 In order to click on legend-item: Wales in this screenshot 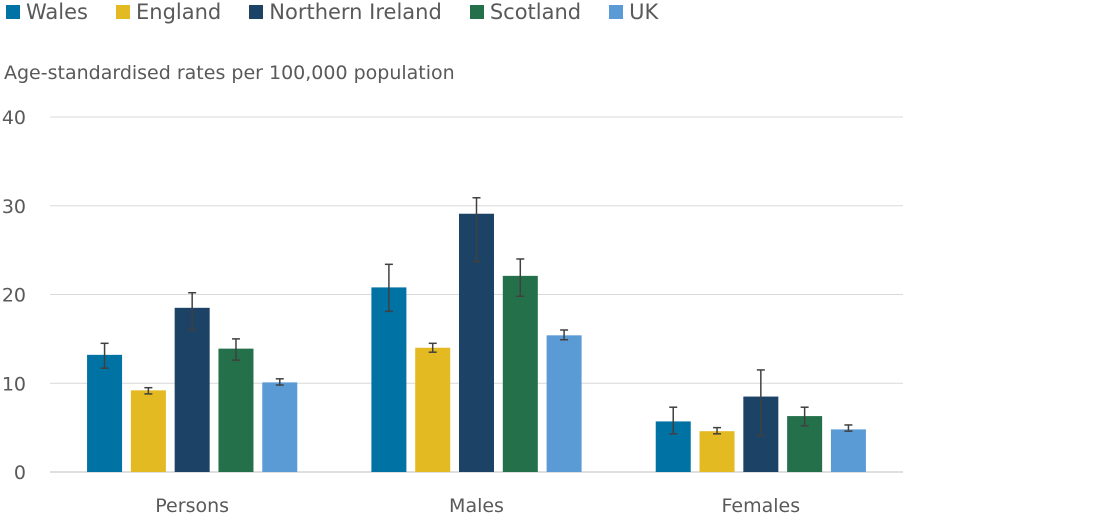, I will do `click(47, 12)`.